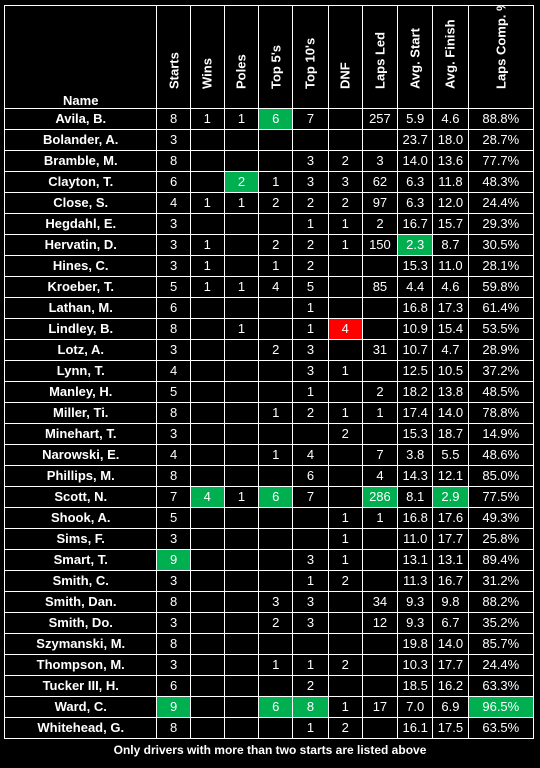 This screenshot has width=540, height=768. What do you see at coordinates (450, 287) in the screenshot?
I see `cell-avg-finish: 4.6` at bounding box center [450, 287].